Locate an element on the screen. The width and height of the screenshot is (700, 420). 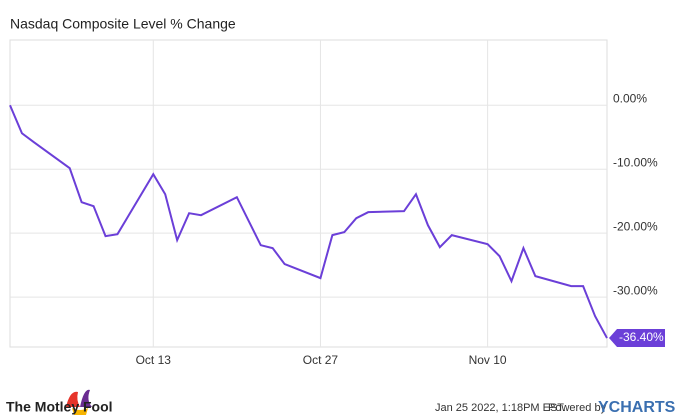
logo-icon is located at coordinates (79, 402).